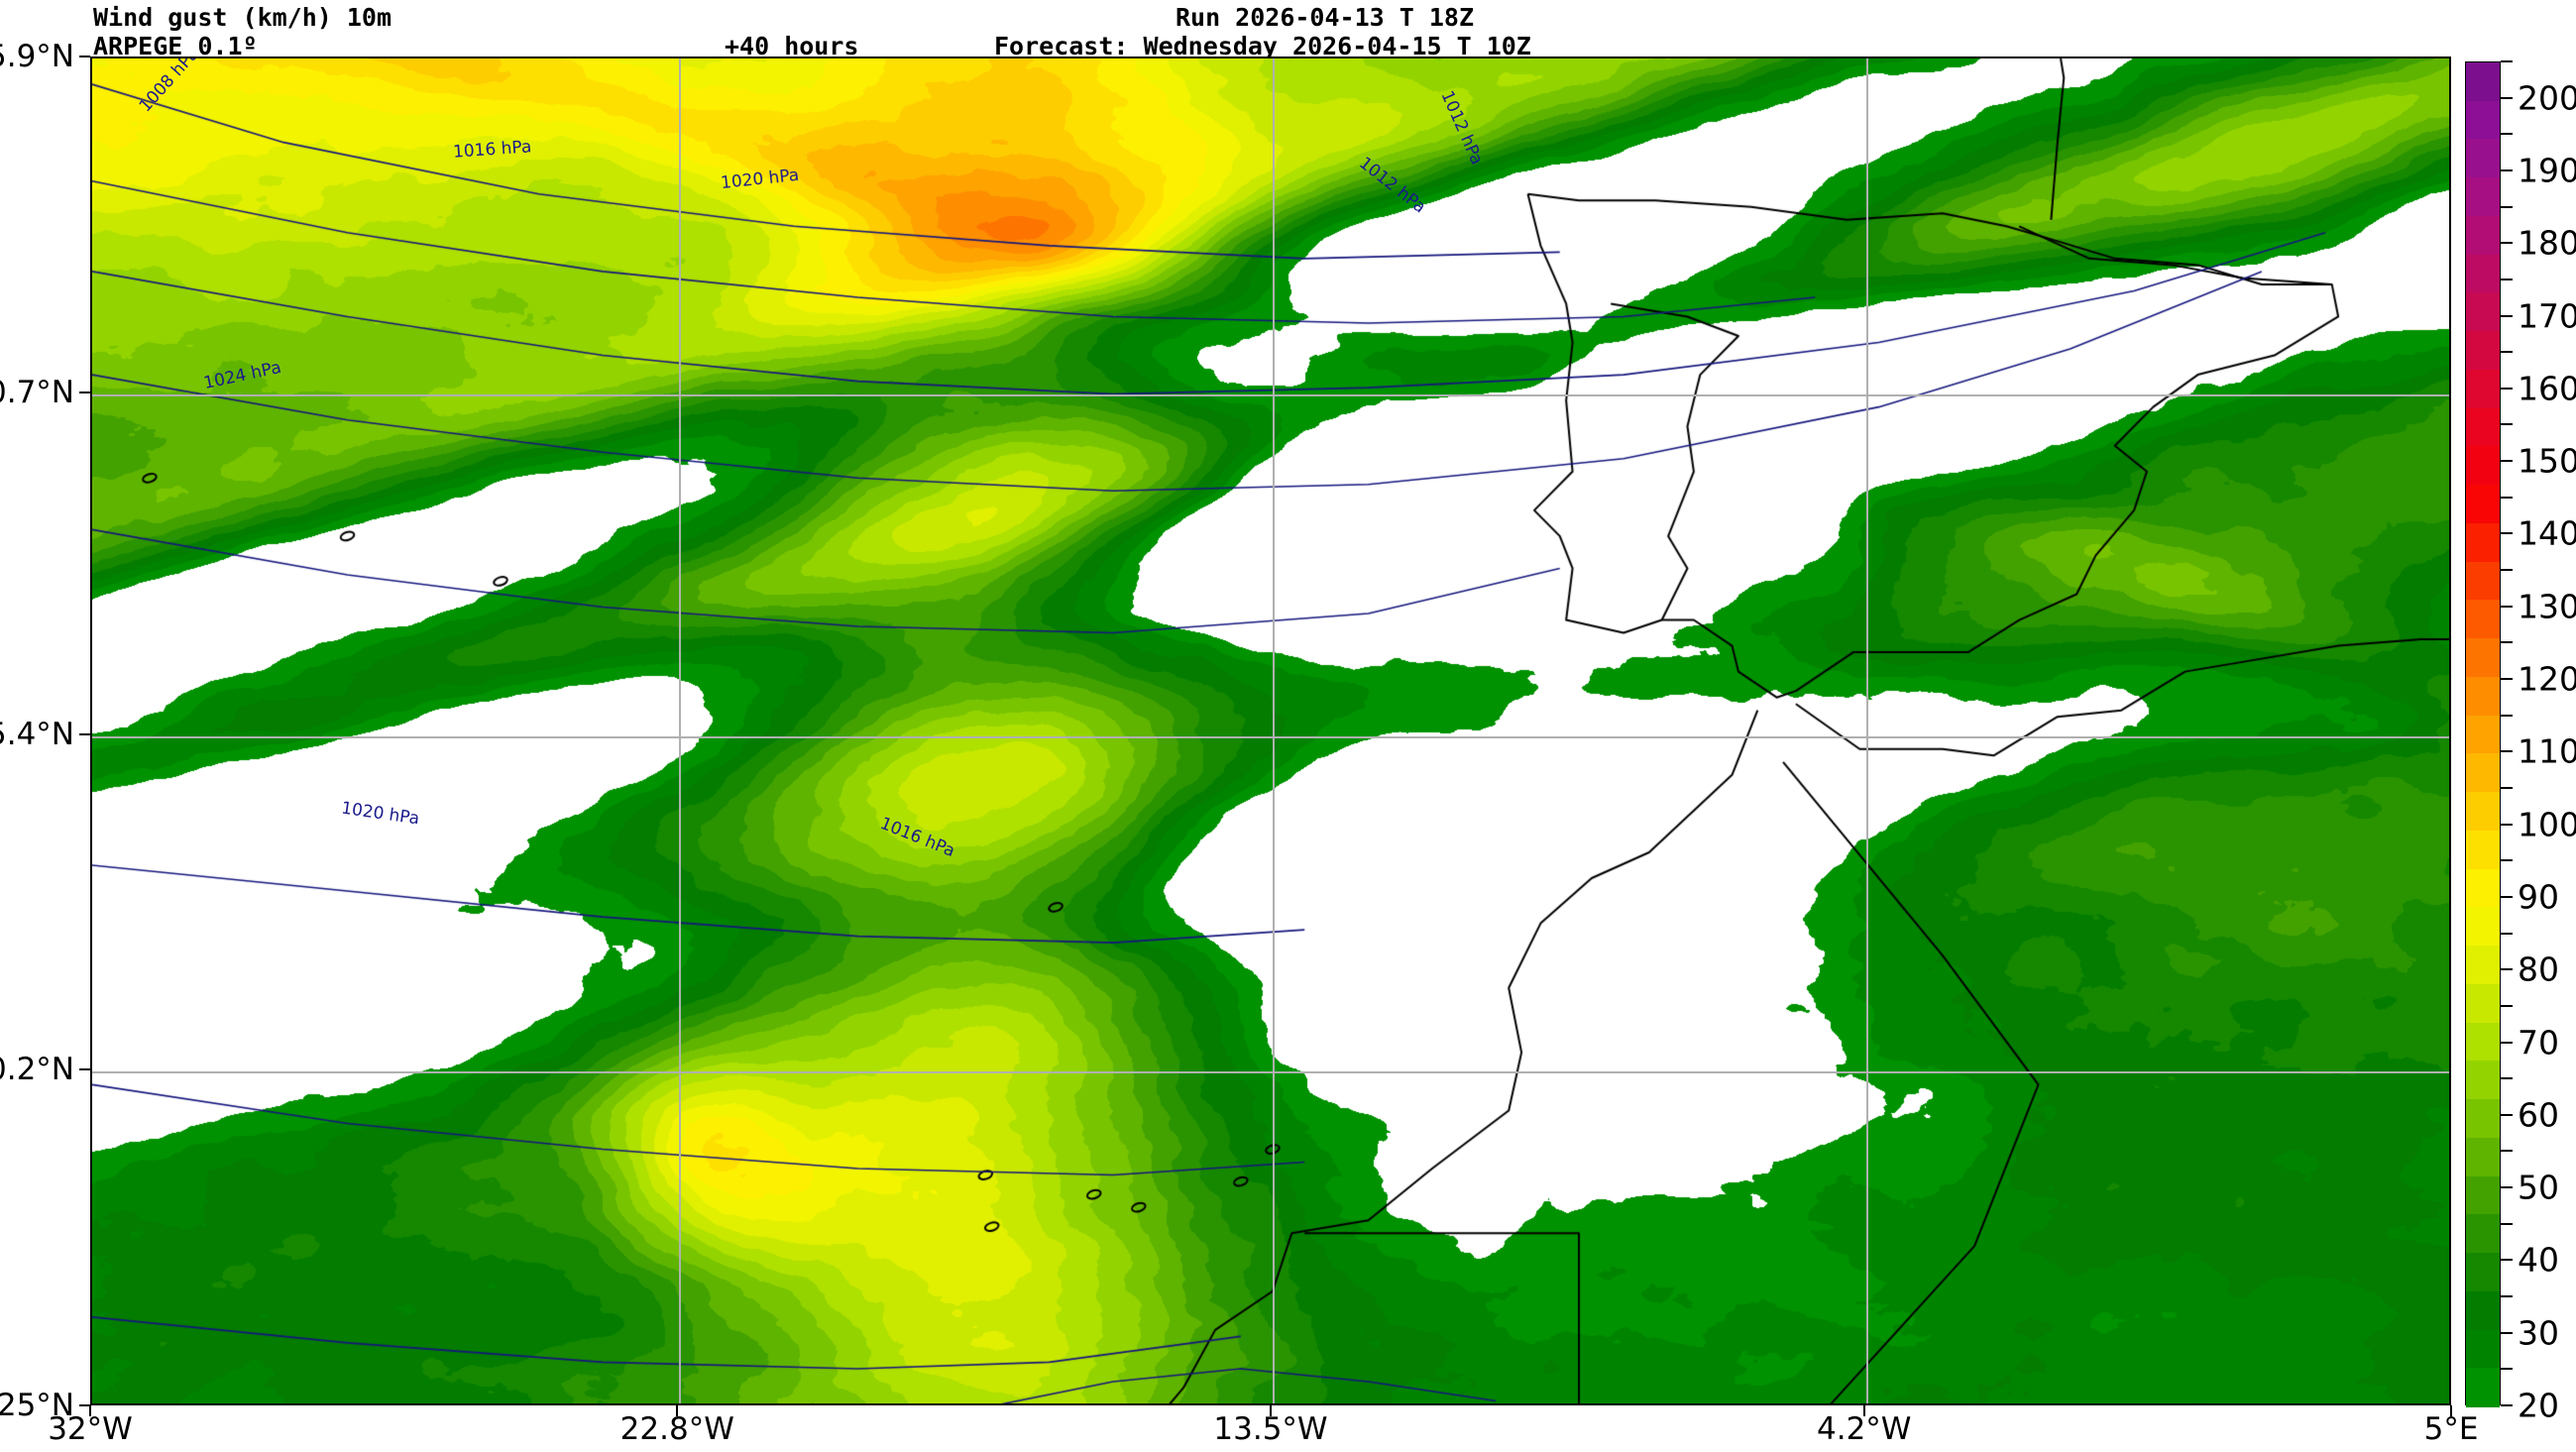  Describe the element at coordinates (2538, 1042) in the screenshot. I see `colorbar-tick-label: 70` at that location.